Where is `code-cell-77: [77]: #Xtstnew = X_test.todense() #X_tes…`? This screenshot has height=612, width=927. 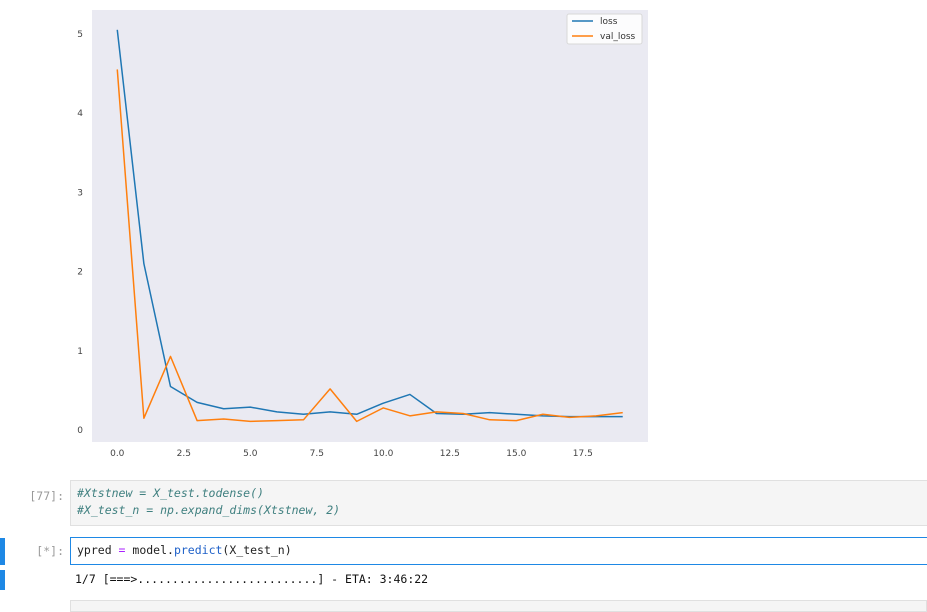 code-cell-77: [77]: #Xtstnew = X_test.todense() #X_tes… is located at coordinates (463, 504).